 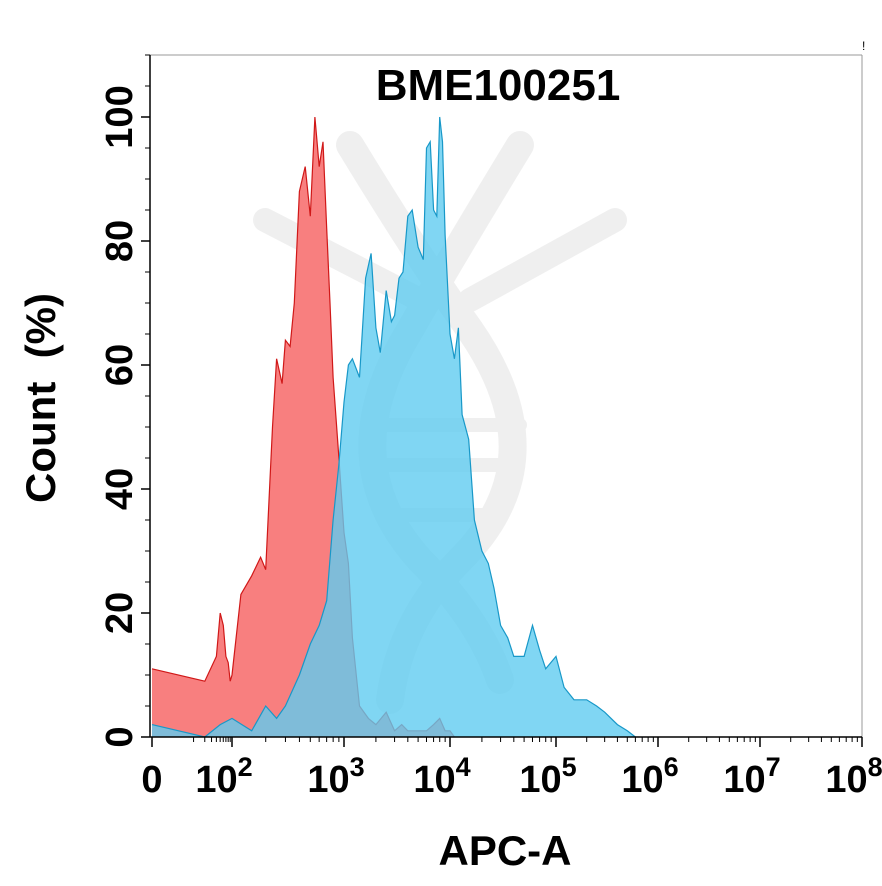 What do you see at coordinates (441, 776) in the screenshot?
I see `x-tick-label: 10⁴` at bounding box center [441, 776].